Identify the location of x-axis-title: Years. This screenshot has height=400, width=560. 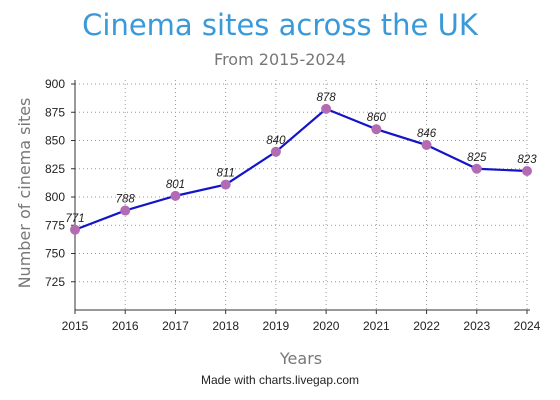
(300, 358).